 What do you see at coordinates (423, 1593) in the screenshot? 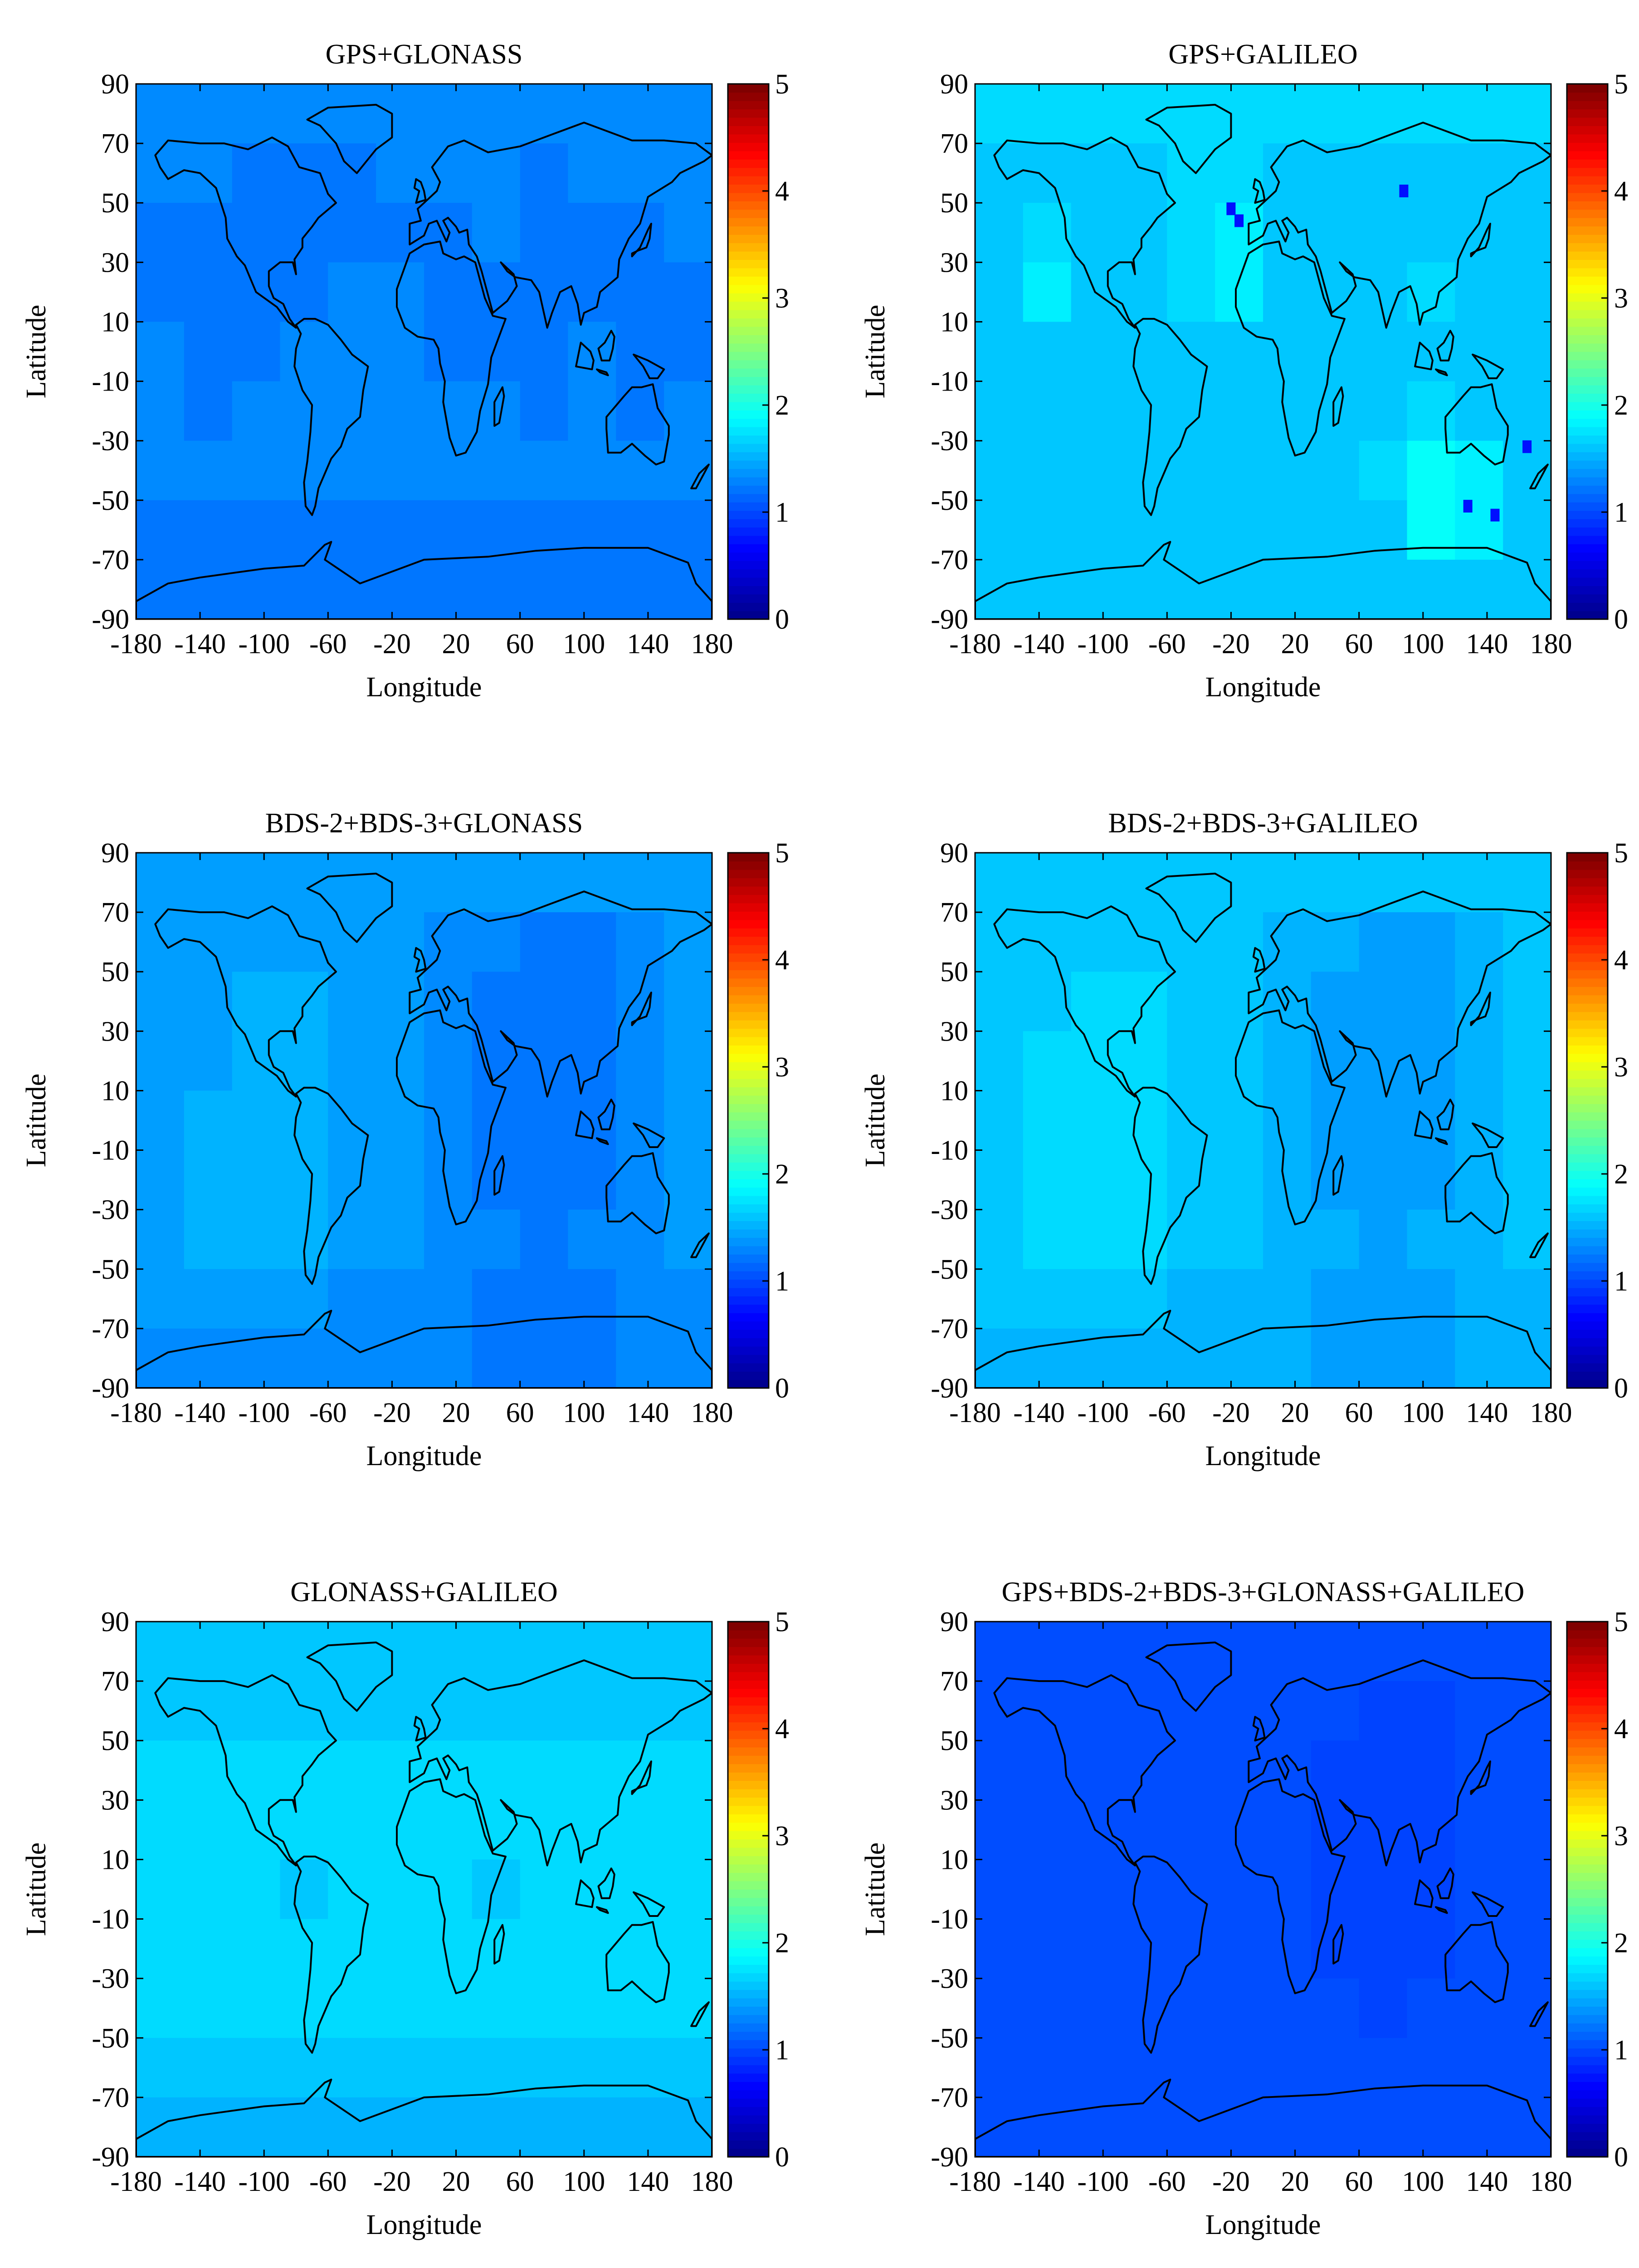
I see `chart-title: GLONASS+GALILEO` at bounding box center [423, 1593].